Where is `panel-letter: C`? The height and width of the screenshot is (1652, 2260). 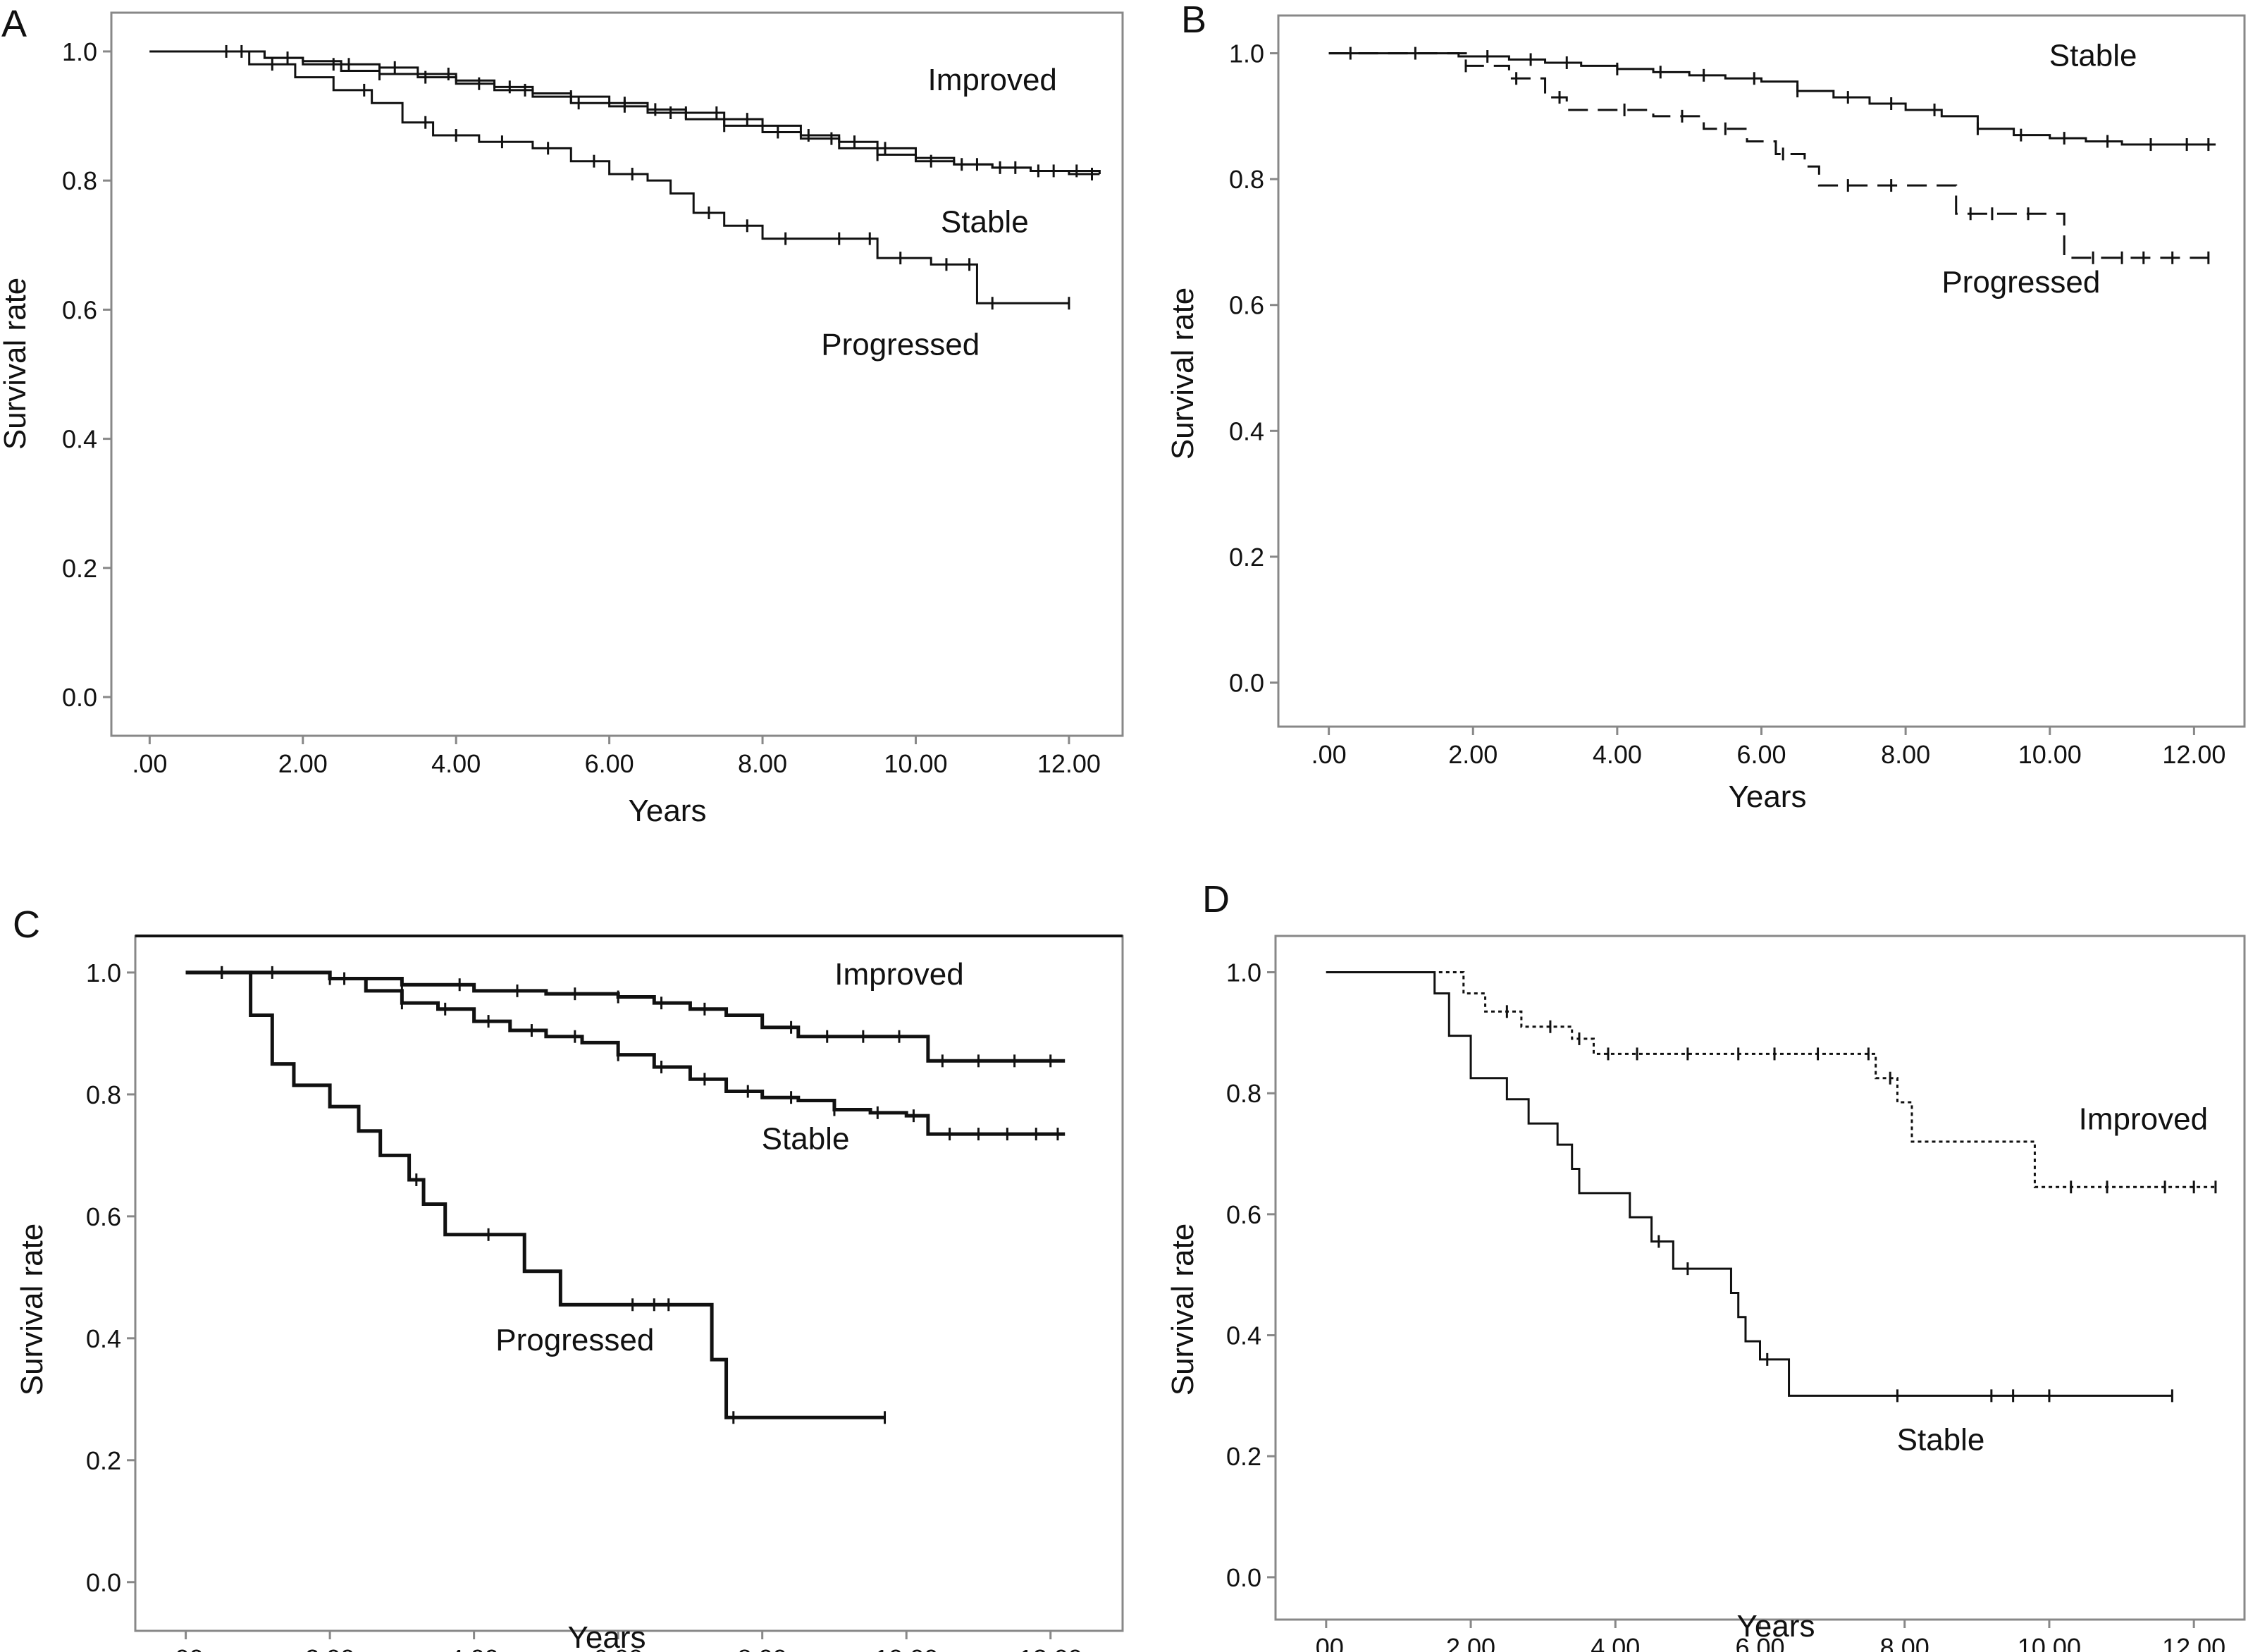
panel-letter: C is located at coordinates (27, 925).